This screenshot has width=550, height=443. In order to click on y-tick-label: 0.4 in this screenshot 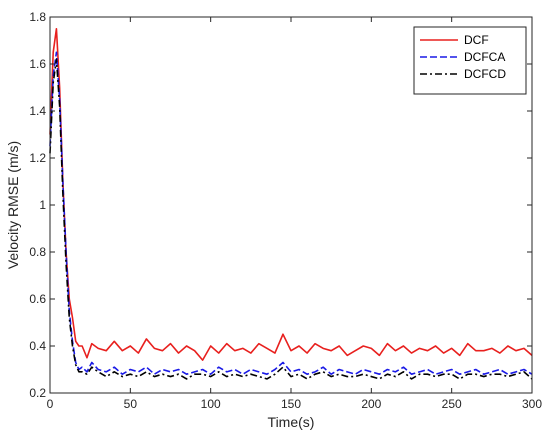, I will do `click(37, 346)`.